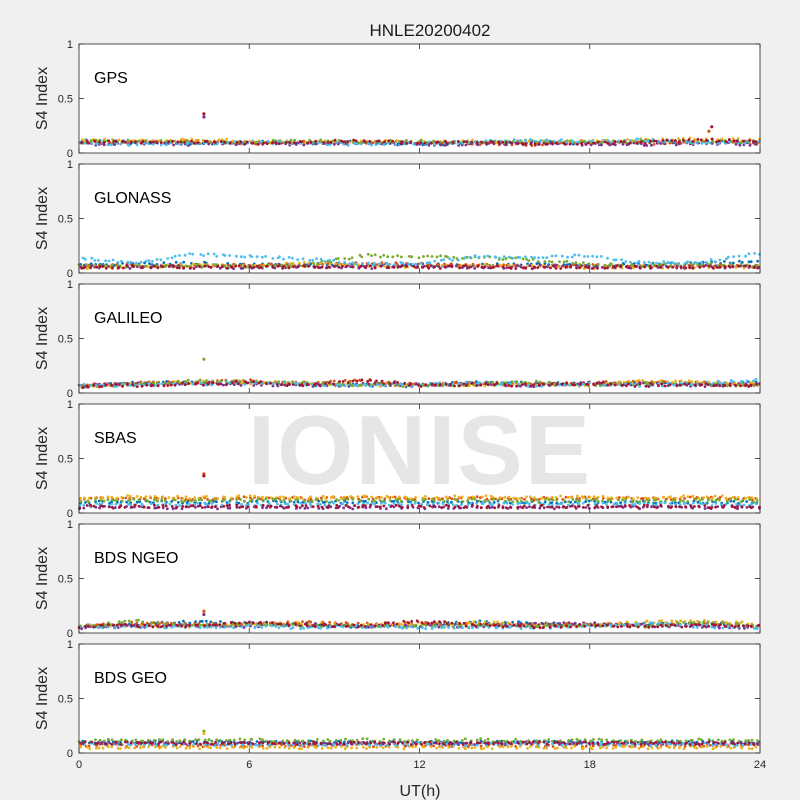 This screenshot has width=800, height=800. Describe the element at coordinates (42, 218) in the screenshot. I see `y-axis-label: S4 Index` at that location.